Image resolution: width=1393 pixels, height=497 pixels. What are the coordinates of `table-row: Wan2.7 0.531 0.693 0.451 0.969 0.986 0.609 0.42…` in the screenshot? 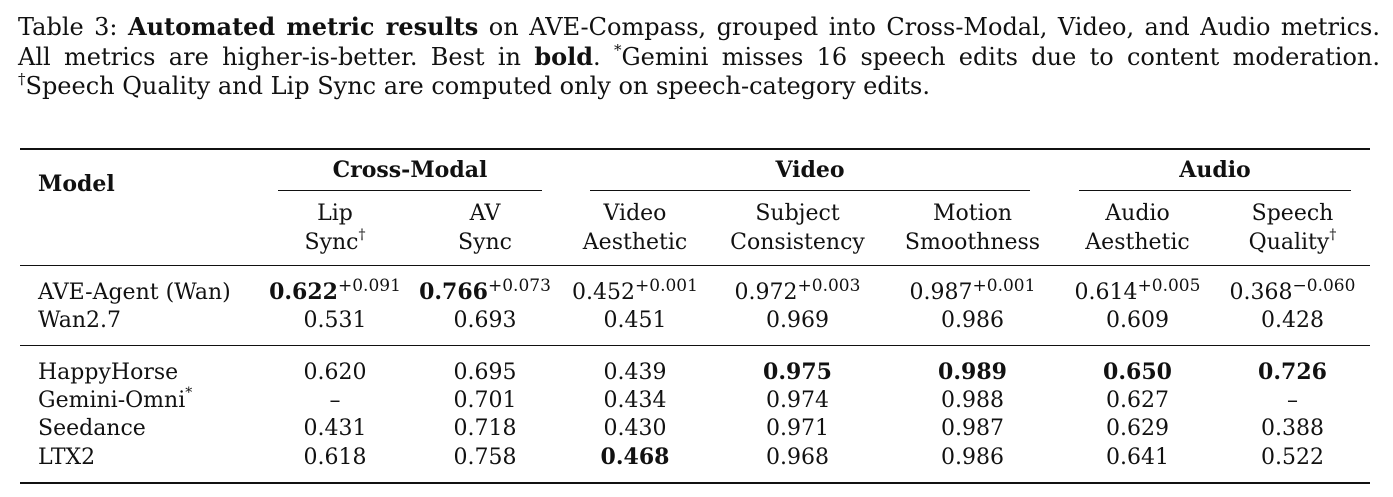 It's located at (695, 326).